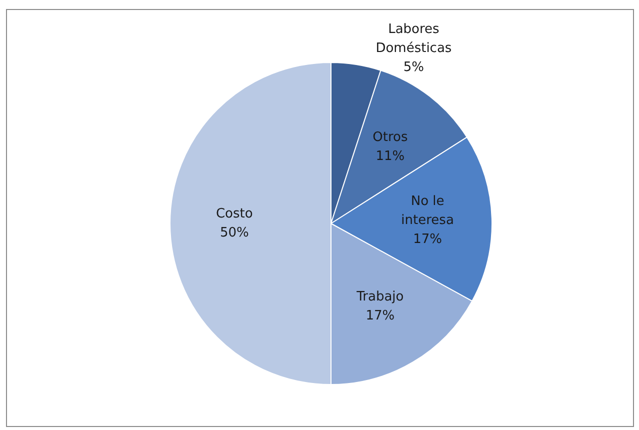  I want to click on slice-label: Trabajo, so click(380, 297).